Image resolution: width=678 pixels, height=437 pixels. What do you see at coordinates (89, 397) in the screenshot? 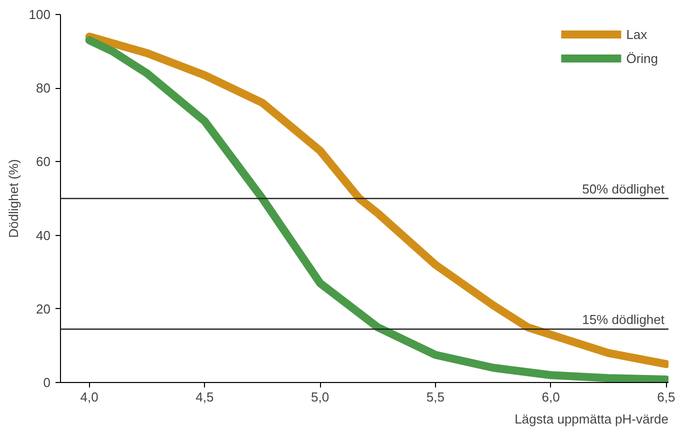
I see `x-tick-label: 4,0` at bounding box center [89, 397].